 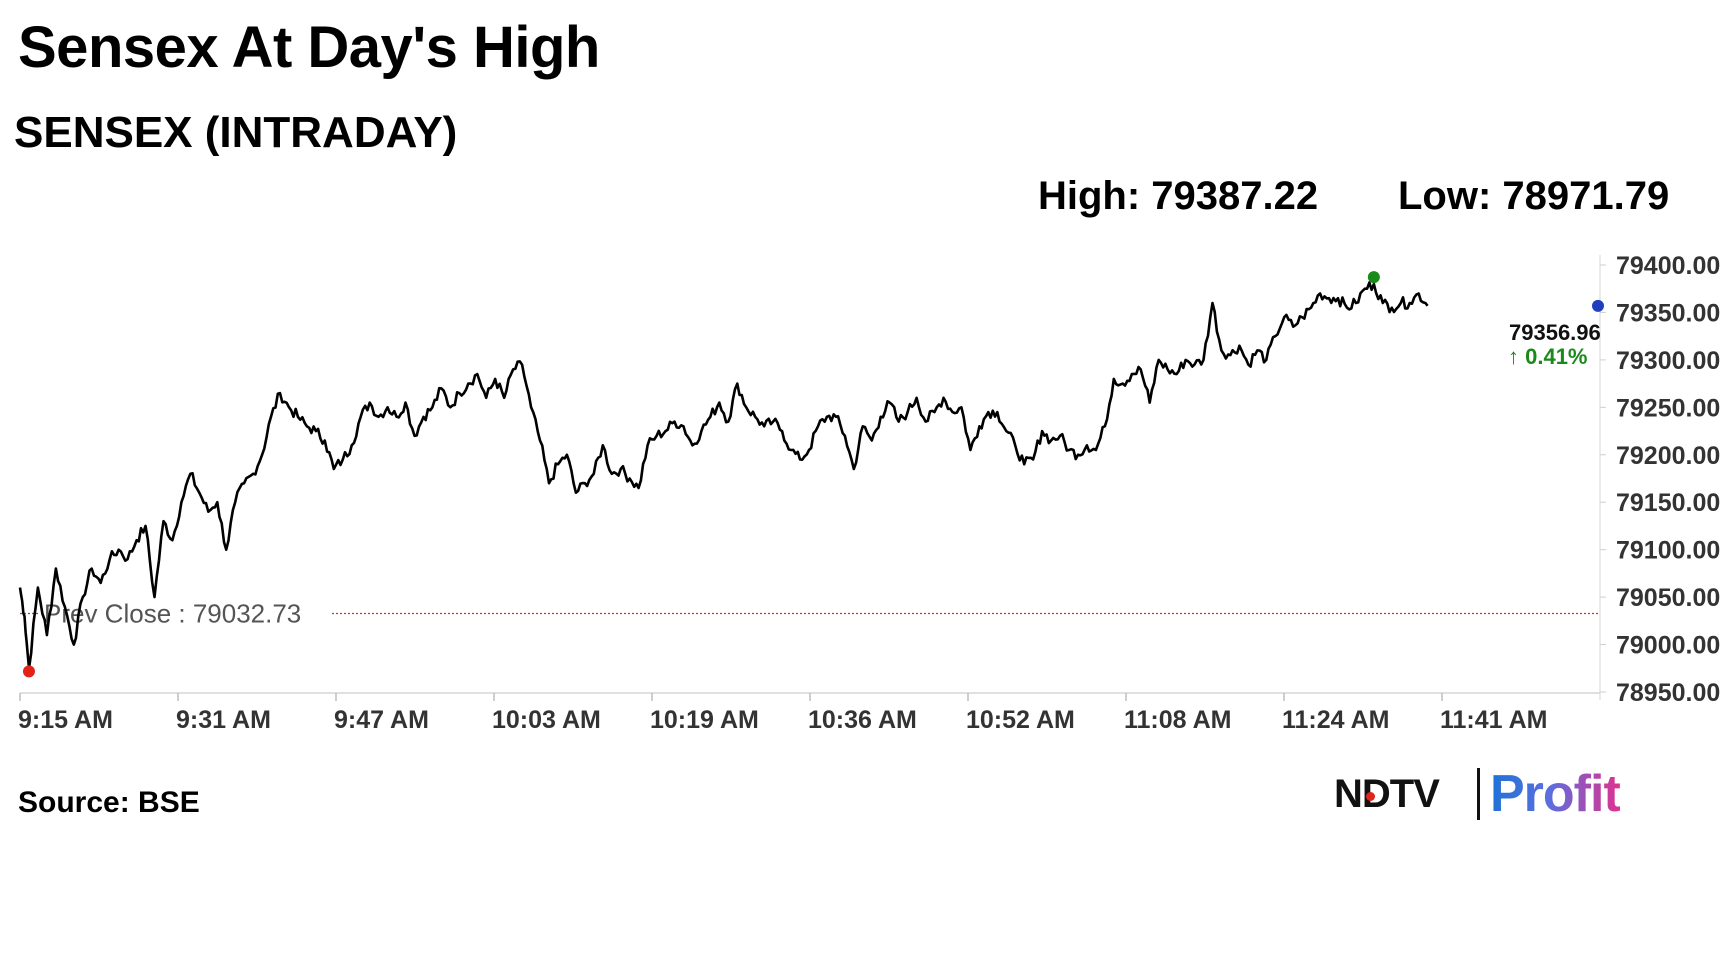 I want to click on chart-title: SENSEX (INTRADAY), so click(x=236, y=132).